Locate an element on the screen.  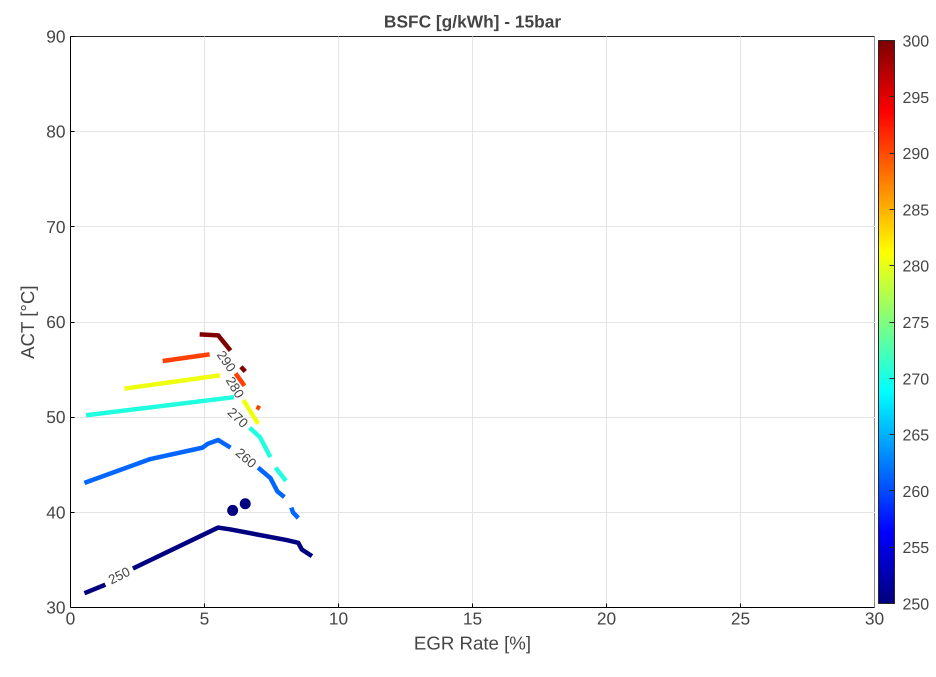
color-bar-label: 290 is located at coordinates (916, 155).